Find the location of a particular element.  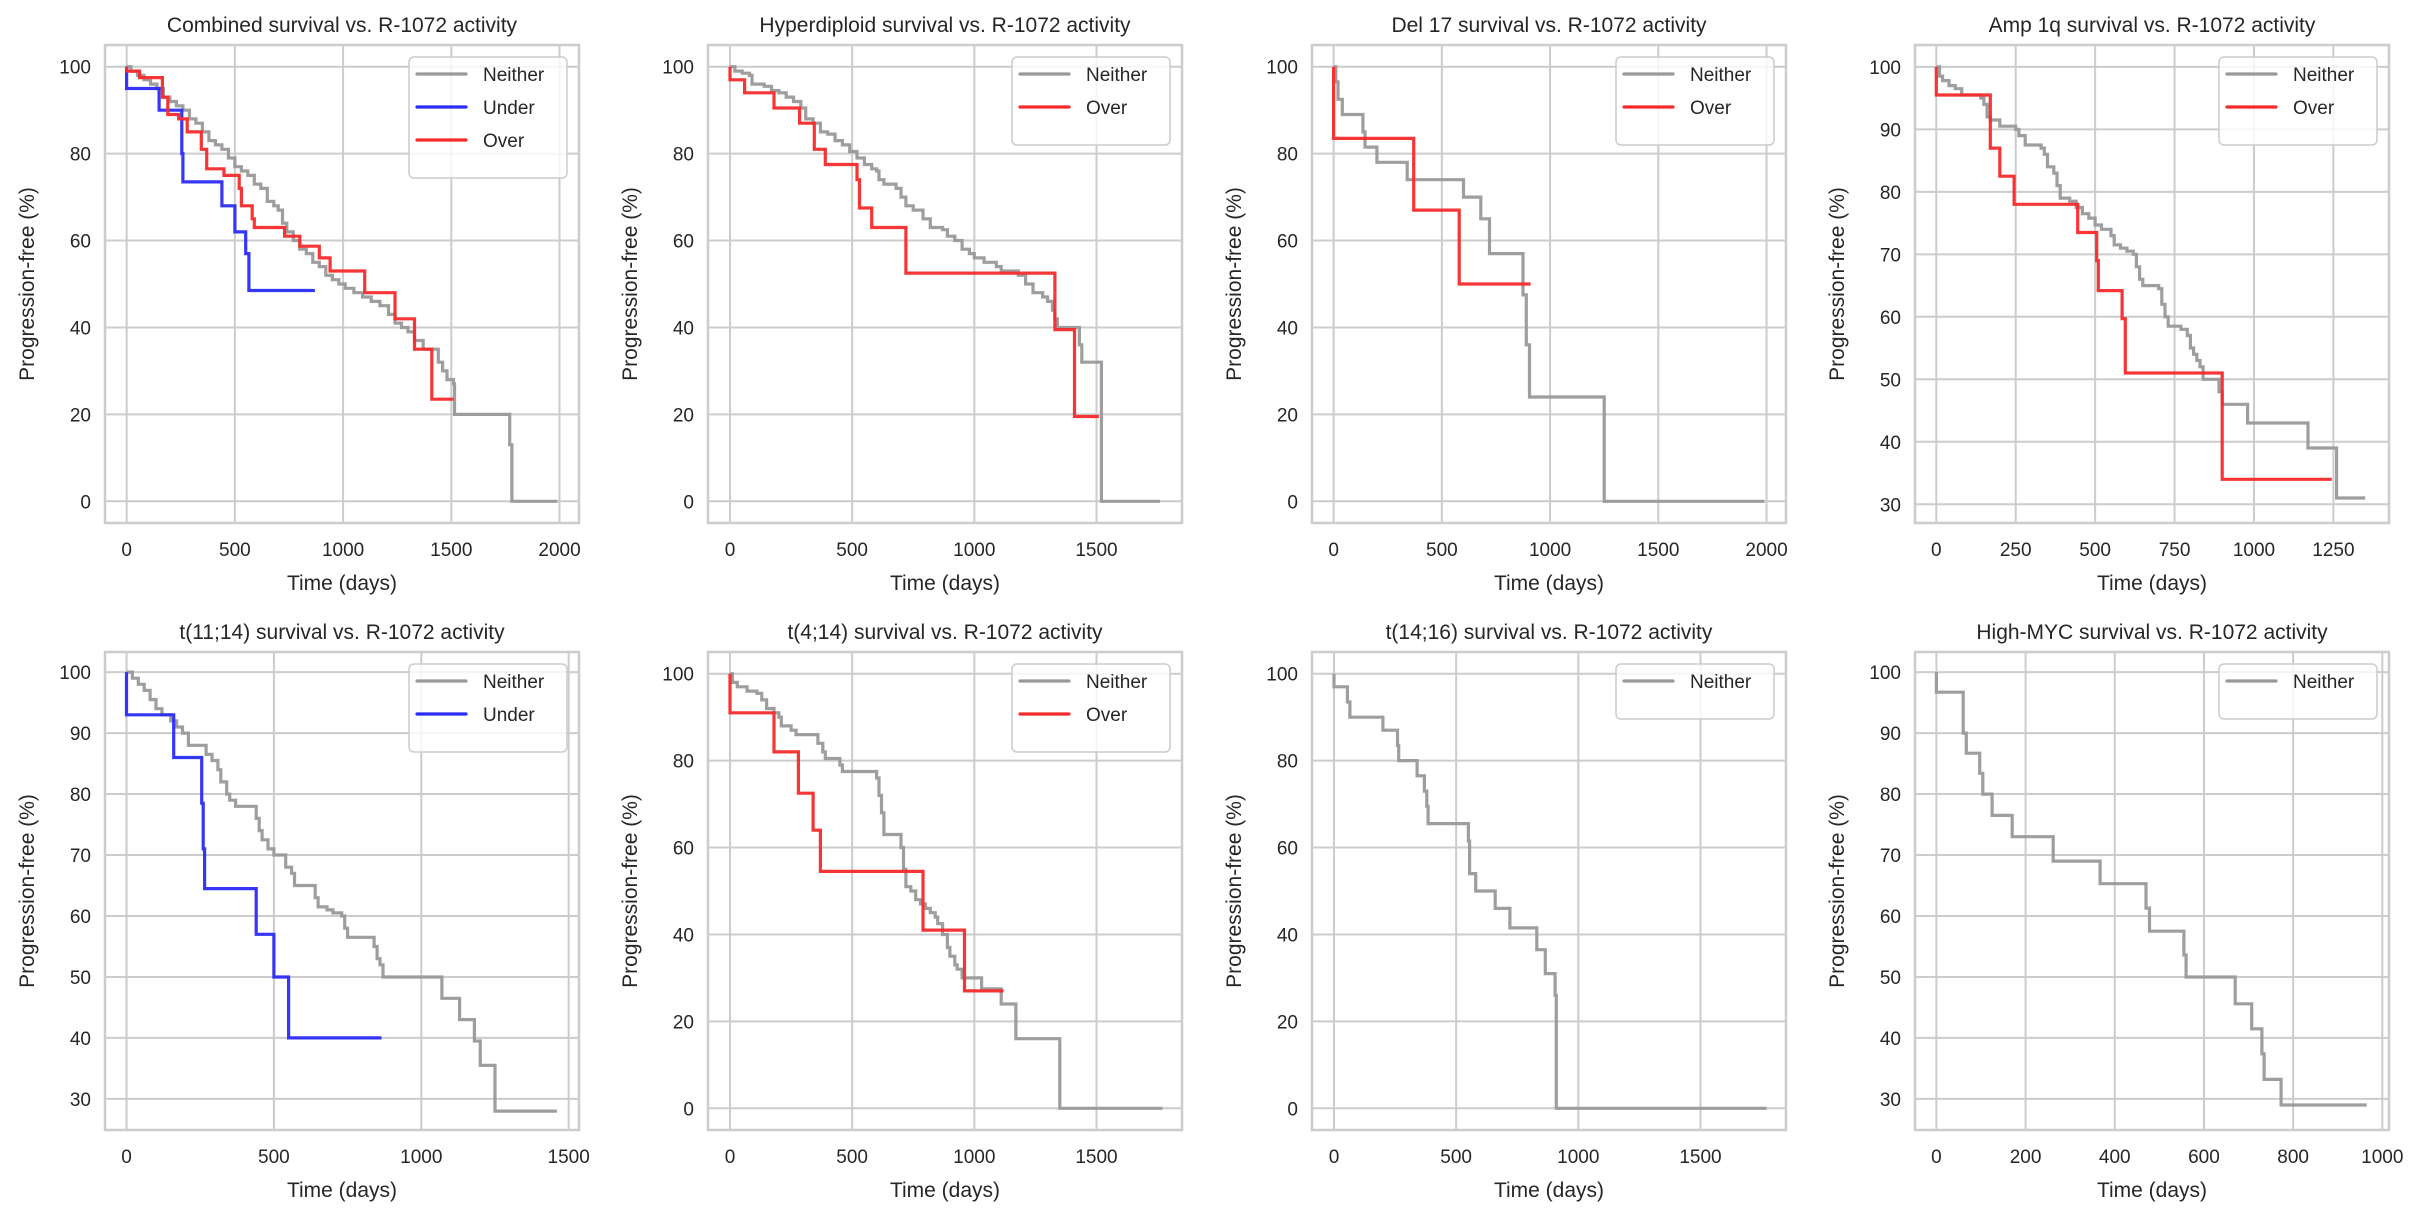

x-tick-label: 750 is located at coordinates (2175, 550).